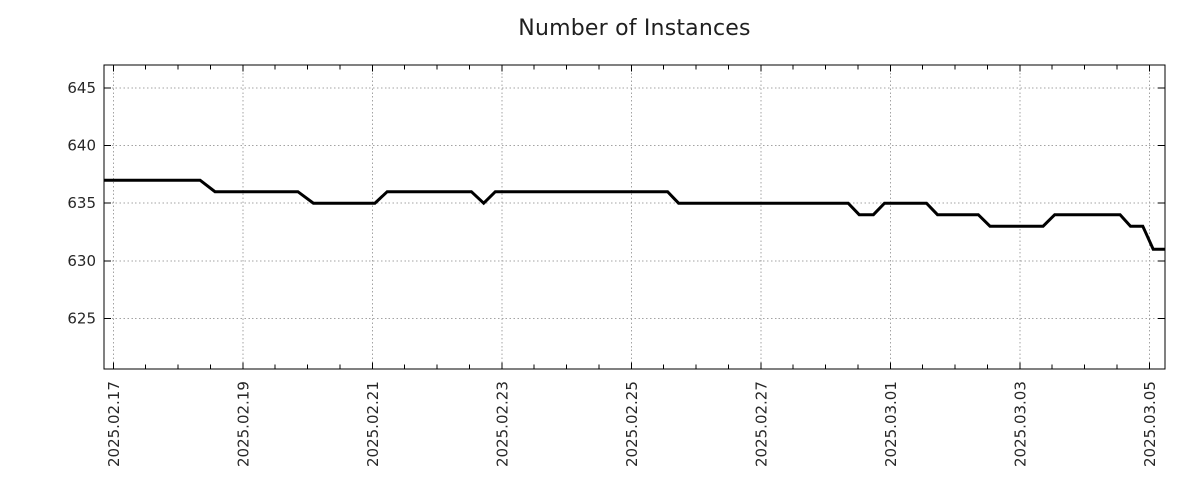  Describe the element at coordinates (81, 261) in the screenshot. I see `y-tick-label: 630` at that location.